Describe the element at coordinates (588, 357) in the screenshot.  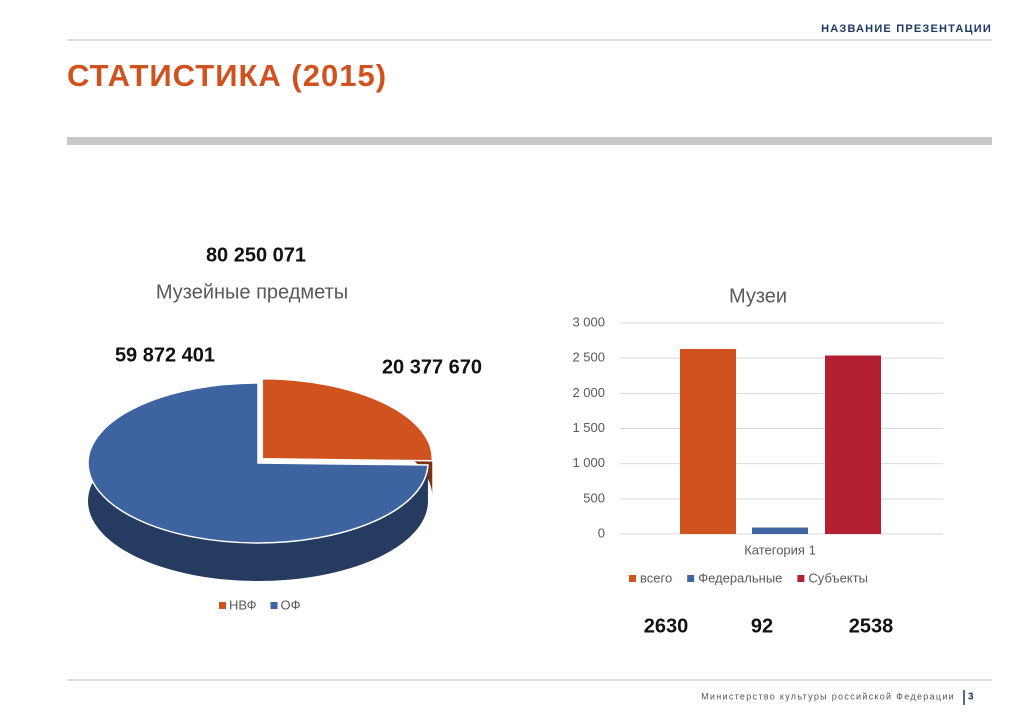
I see `y-tick-label: 2 500` at that location.